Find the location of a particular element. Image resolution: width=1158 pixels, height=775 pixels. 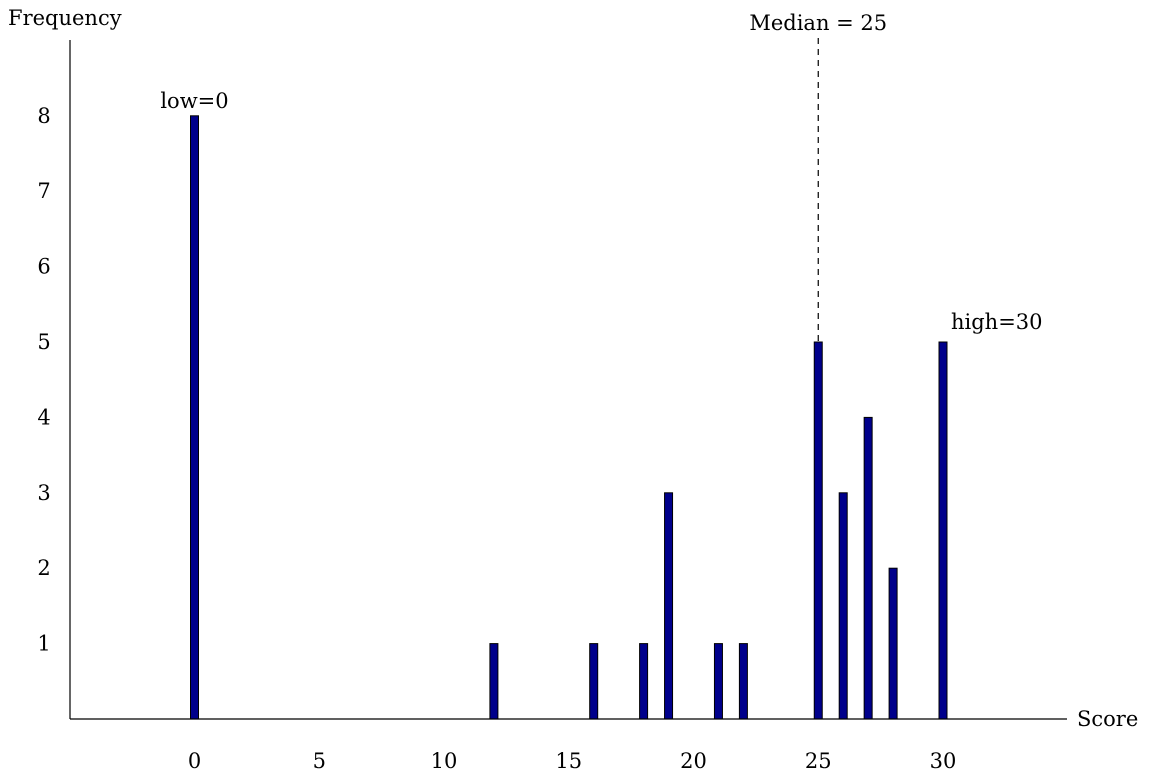

y-tick-label: 3 is located at coordinates (43, 493).